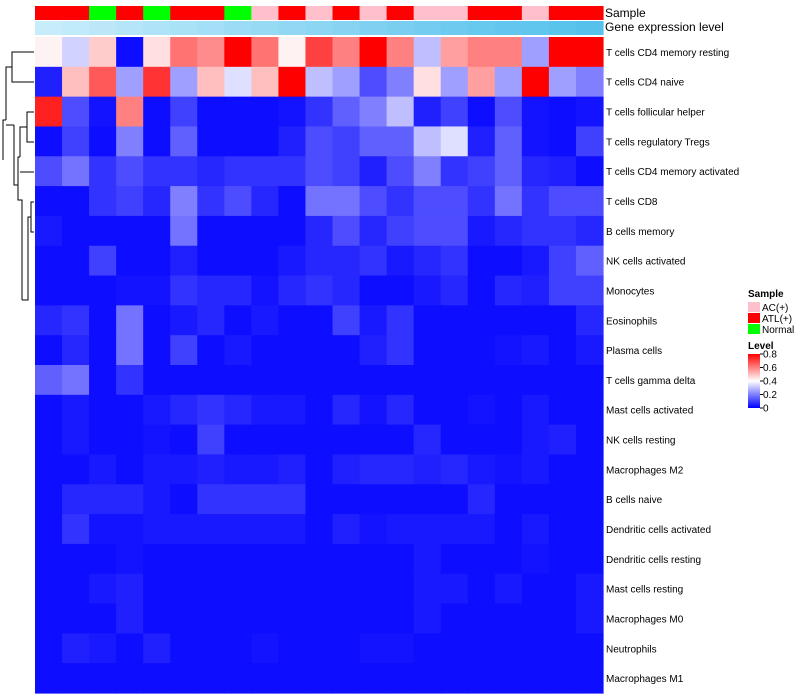 The height and width of the screenshot is (700, 800). What do you see at coordinates (653, 560) in the screenshot?
I see `row-label: Dendritic cells resting` at bounding box center [653, 560].